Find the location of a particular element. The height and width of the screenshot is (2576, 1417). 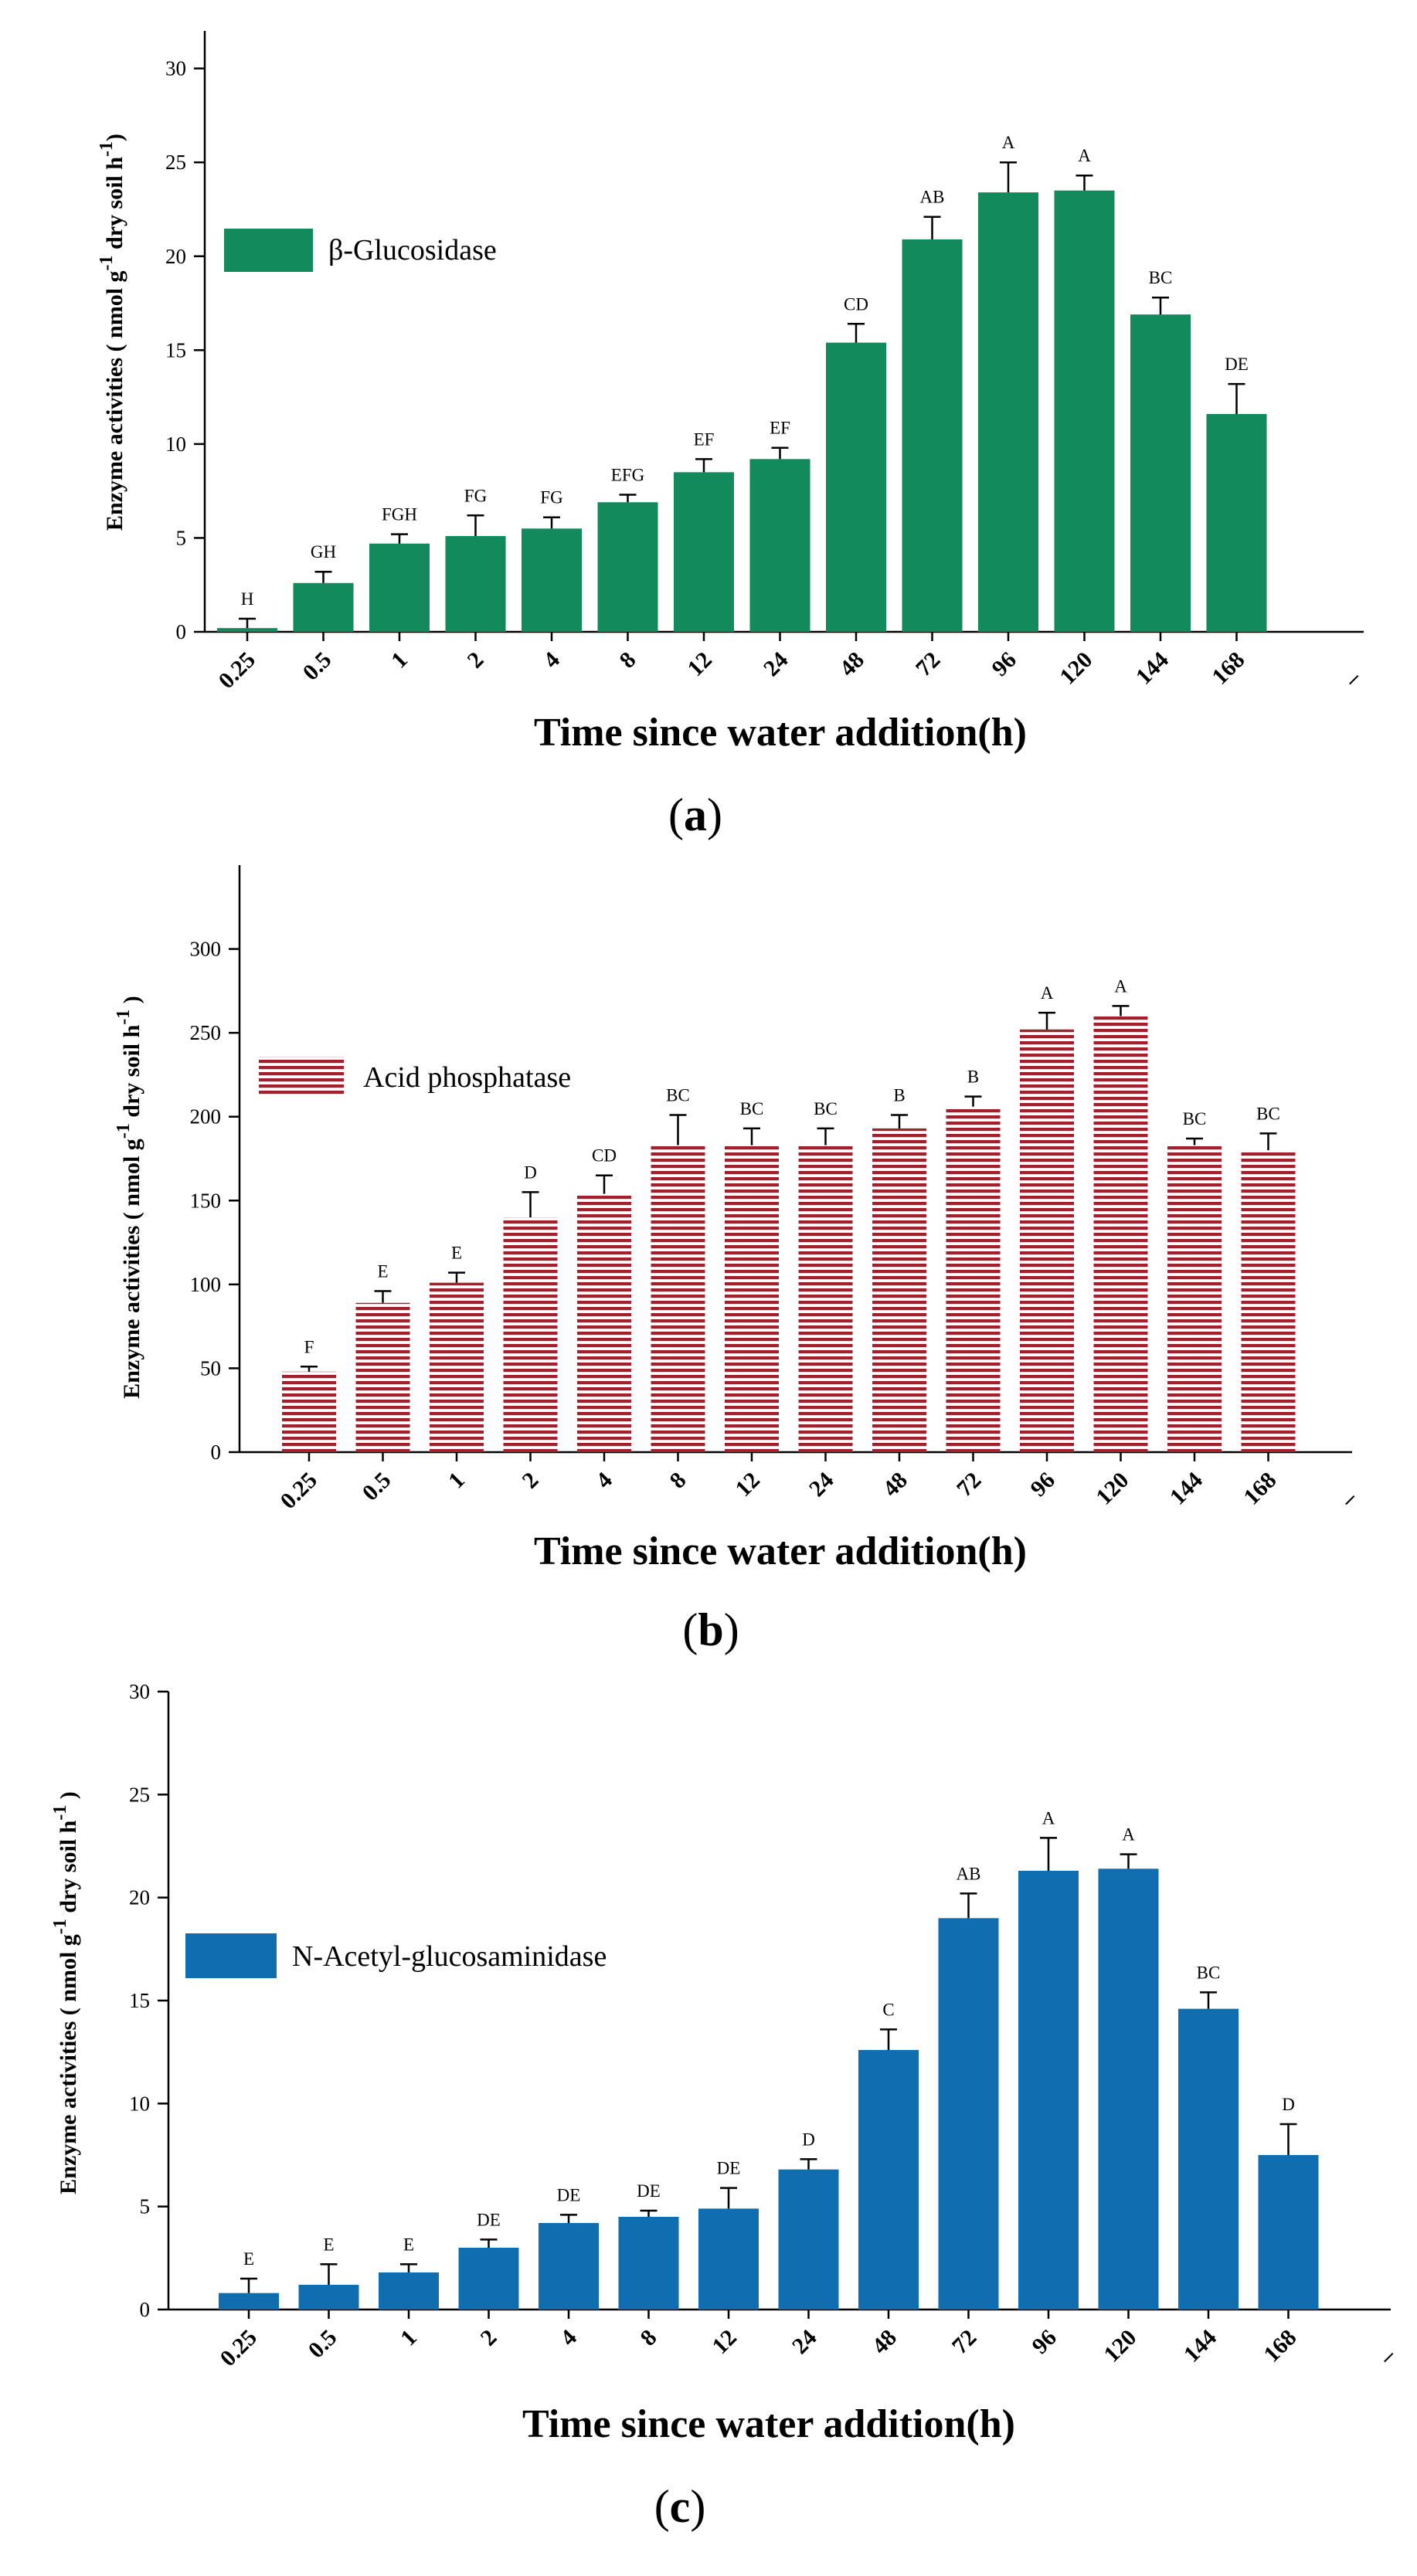

y-tick-label: 5 is located at coordinates (145, 2206).